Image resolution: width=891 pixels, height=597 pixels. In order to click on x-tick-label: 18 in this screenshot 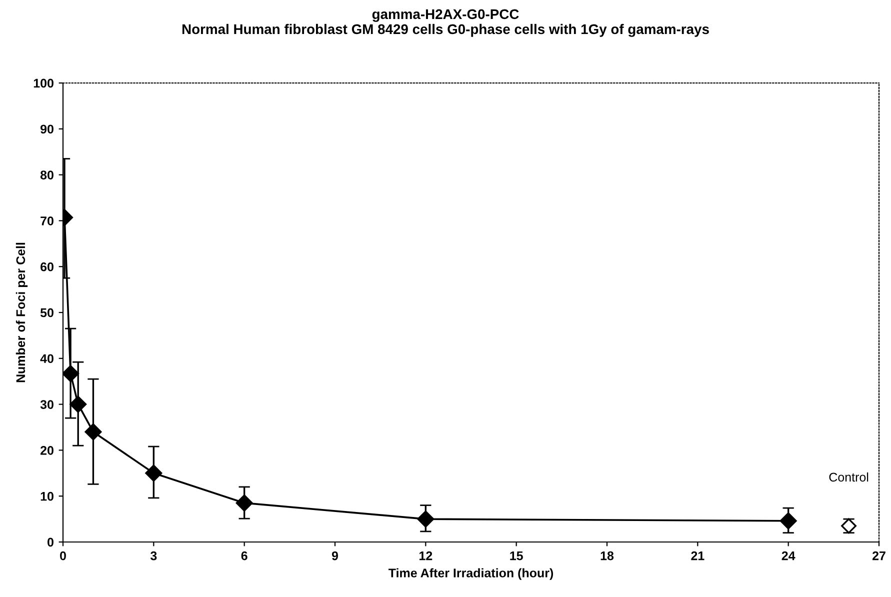, I will do `click(607, 555)`.